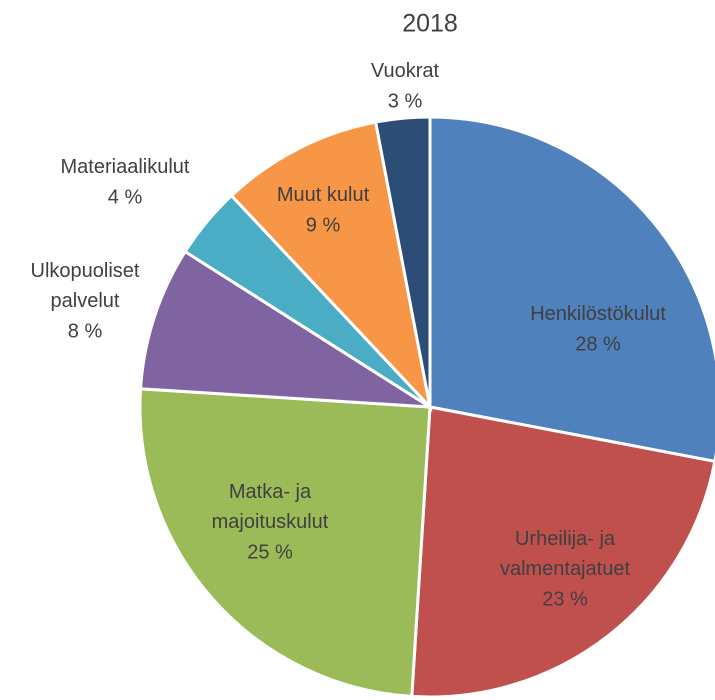 This screenshot has height=700, width=715. What do you see at coordinates (598, 344) in the screenshot?
I see `value-label: 28 %` at bounding box center [598, 344].